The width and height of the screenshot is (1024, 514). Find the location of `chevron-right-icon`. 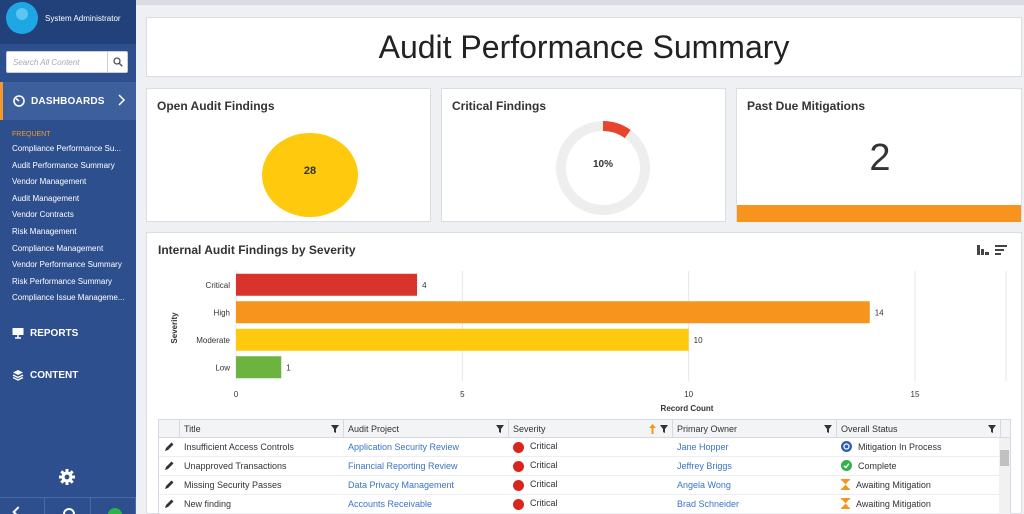

chevron-right-icon is located at coordinates (122, 100).